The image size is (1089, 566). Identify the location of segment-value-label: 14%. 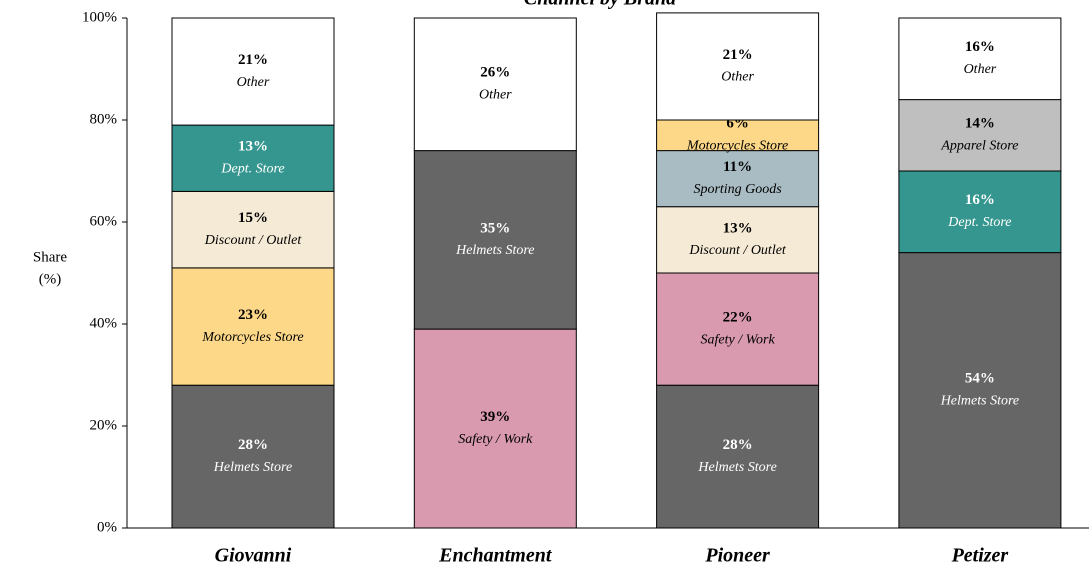
(980, 124).